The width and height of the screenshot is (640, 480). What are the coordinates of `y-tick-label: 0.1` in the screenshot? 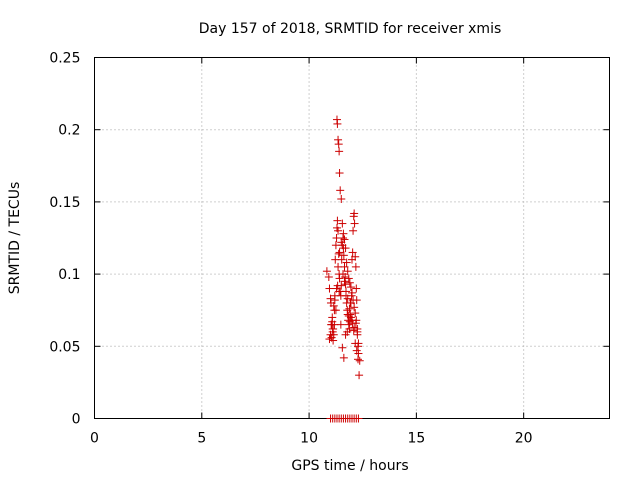 It's located at (69, 275).